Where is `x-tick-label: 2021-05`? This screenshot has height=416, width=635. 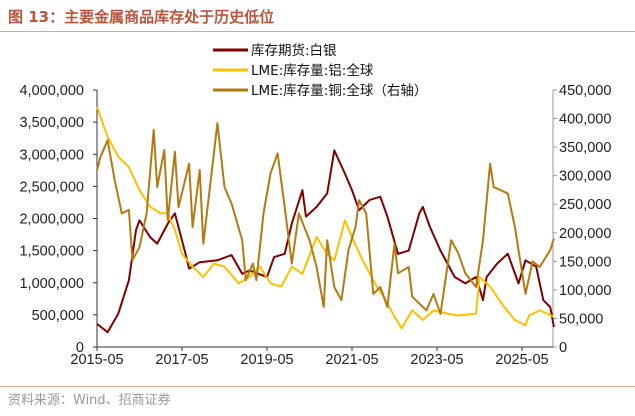
x-tick-label: 2021-05 is located at coordinates (351, 360).